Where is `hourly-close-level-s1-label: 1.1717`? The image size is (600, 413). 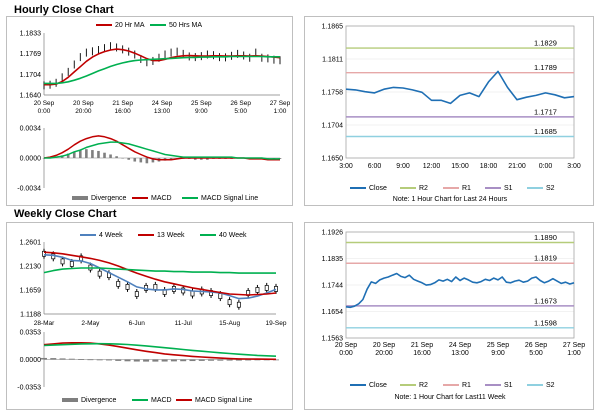 hourly-close-level-s1-label: 1.1717 is located at coordinates (545, 111).